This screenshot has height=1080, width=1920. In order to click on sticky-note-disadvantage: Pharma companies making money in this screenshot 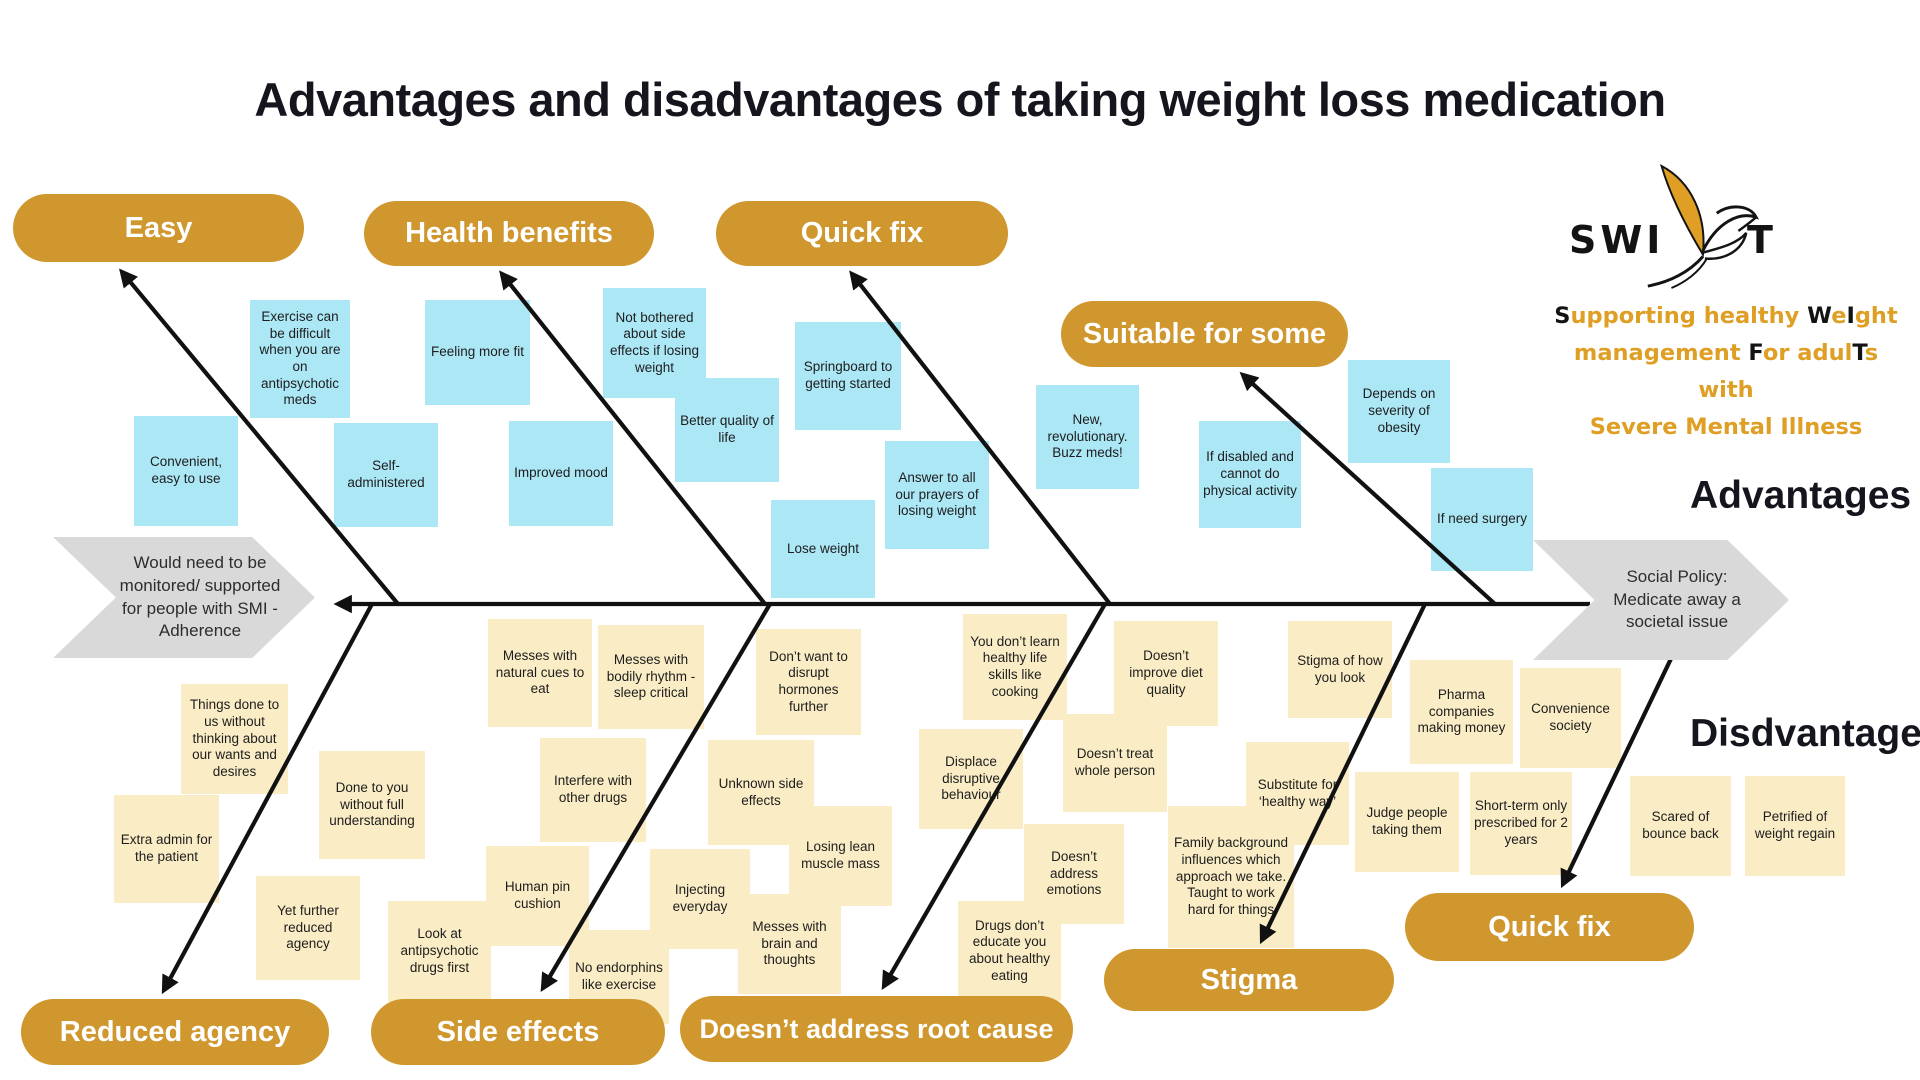, I will do `click(1461, 712)`.